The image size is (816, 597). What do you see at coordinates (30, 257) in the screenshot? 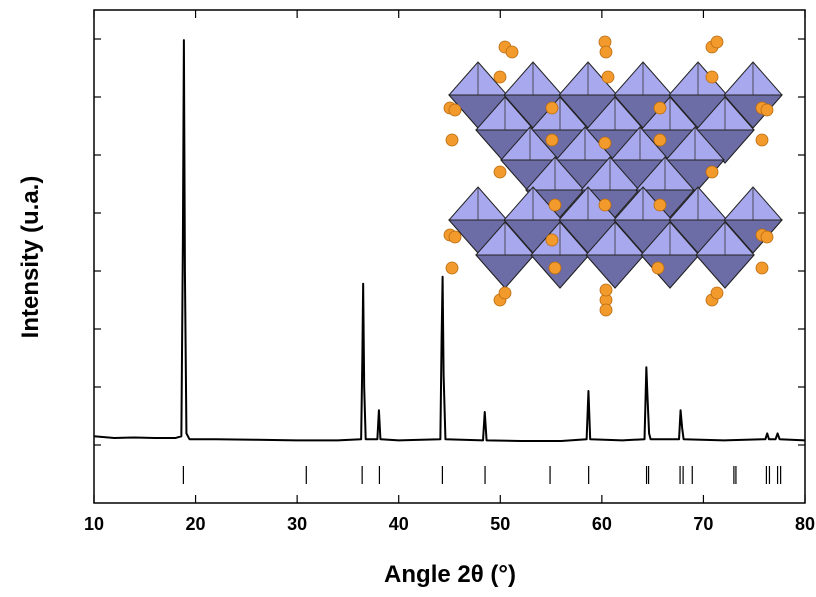
I see `y-axis-title: Intensity (u.a.)` at bounding box center [30, 257].